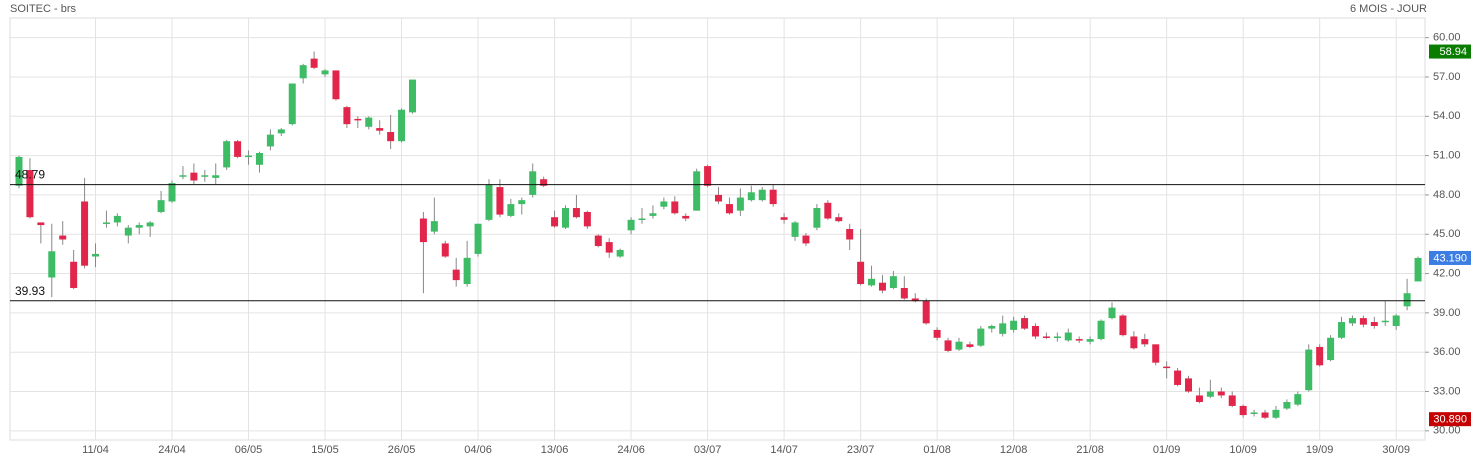  I want to click on price-marker-label: 43.190, so click(1450, 258).